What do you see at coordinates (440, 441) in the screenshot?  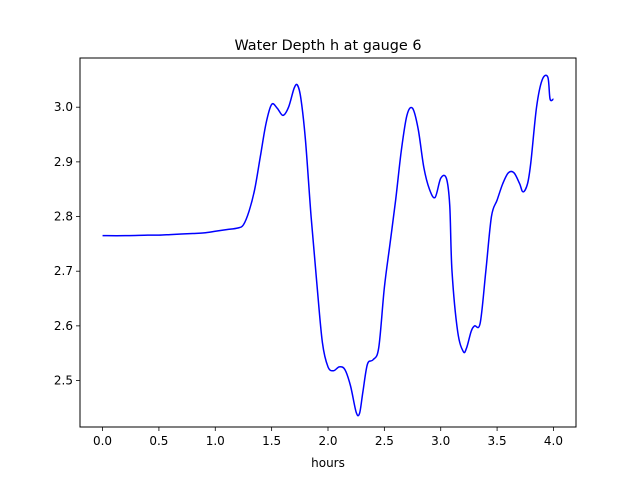 I see `x-tick-label: 3.0` at bounding box center [440, 441].